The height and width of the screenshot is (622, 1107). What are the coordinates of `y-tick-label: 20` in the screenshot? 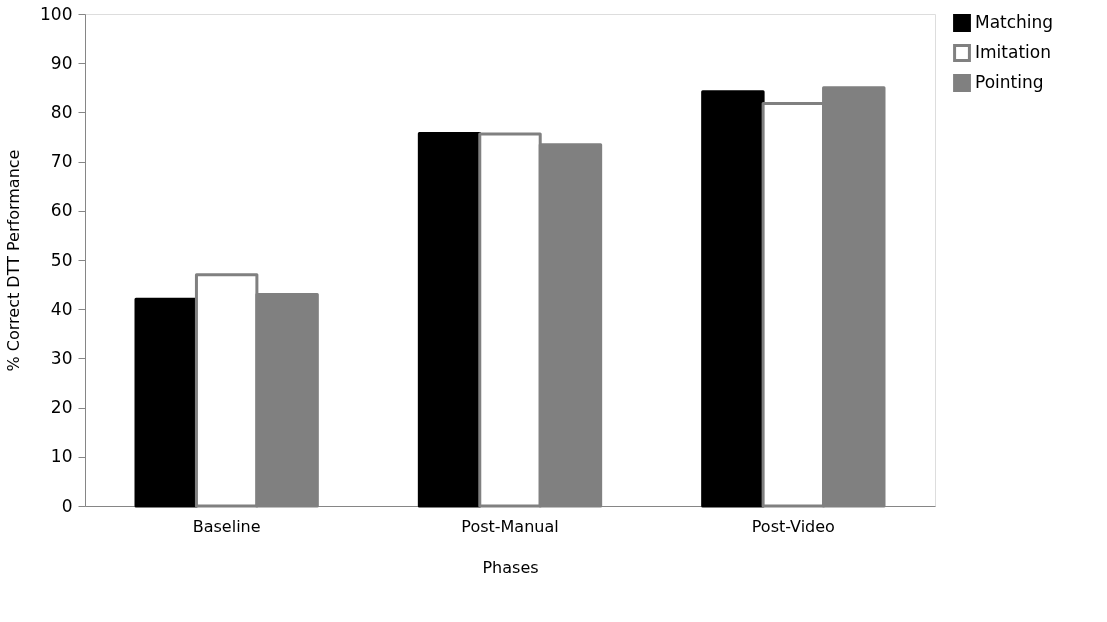 It's located at (61, 407).